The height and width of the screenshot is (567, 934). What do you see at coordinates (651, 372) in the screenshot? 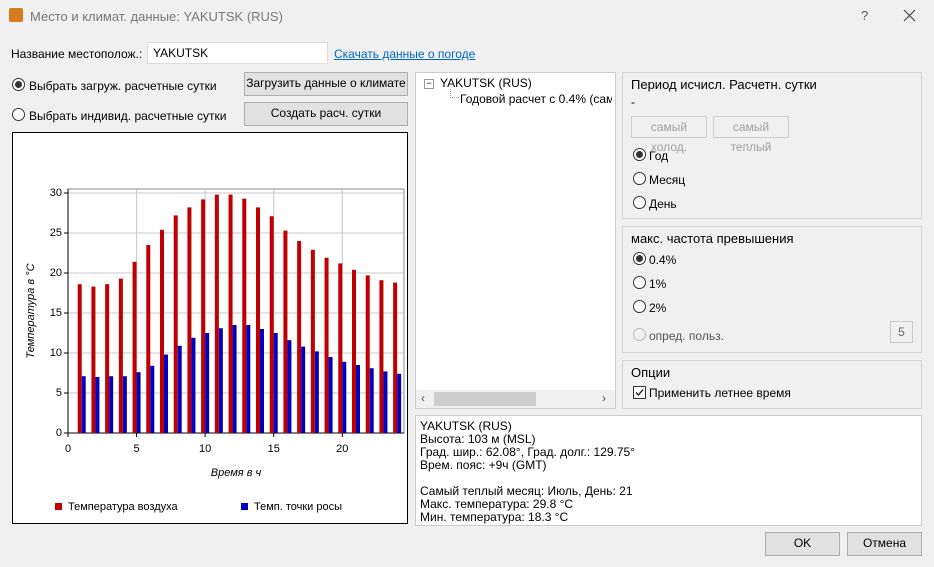
I see `group-title: Опции` at bounding box center [651, 372].